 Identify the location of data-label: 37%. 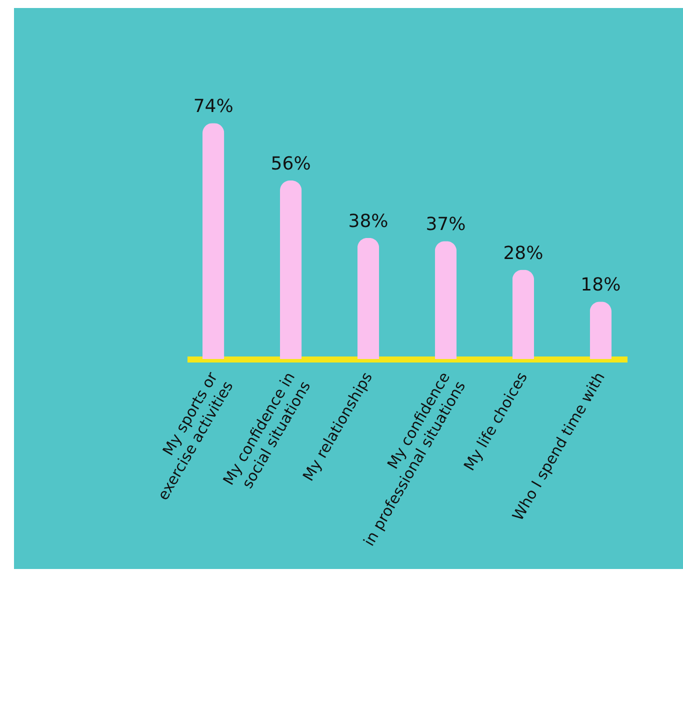
(446, 225).